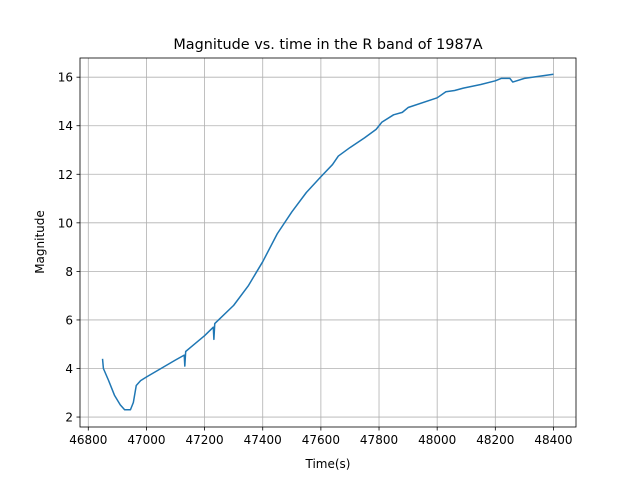 This screenshot has height=480, width=640. I want to click on x-tick-label: 48000, so click(437, 440).